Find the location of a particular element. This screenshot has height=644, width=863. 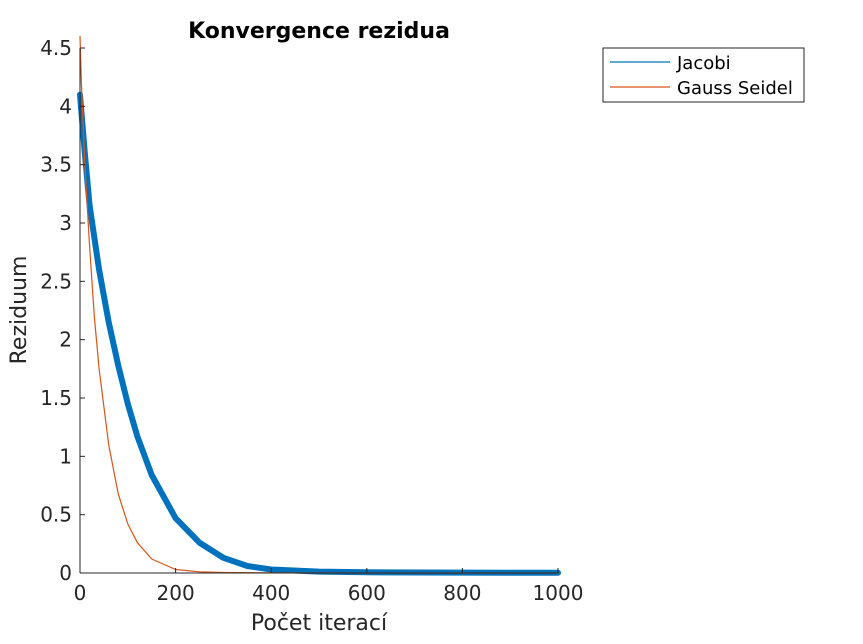

y-axis-title: Reziduum is located at coordinates (19, 310).